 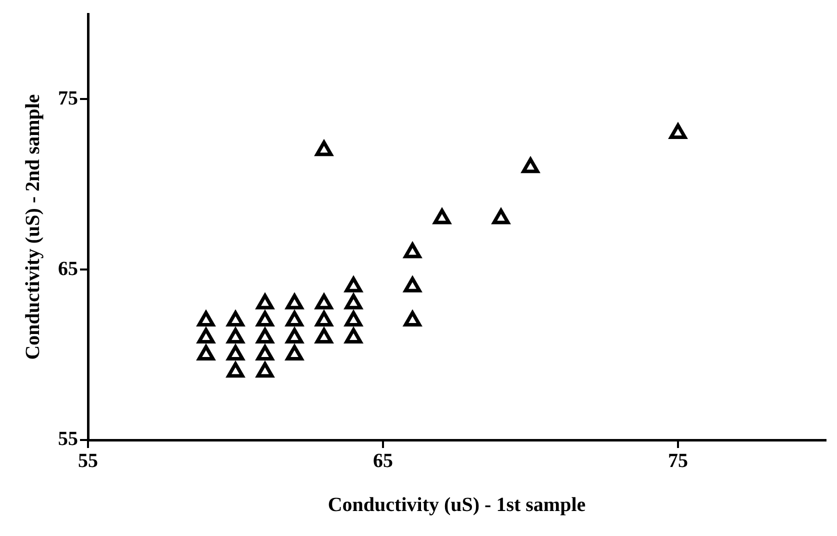 I want to click on y-tick-label: 75, so click(x=68, y=98).